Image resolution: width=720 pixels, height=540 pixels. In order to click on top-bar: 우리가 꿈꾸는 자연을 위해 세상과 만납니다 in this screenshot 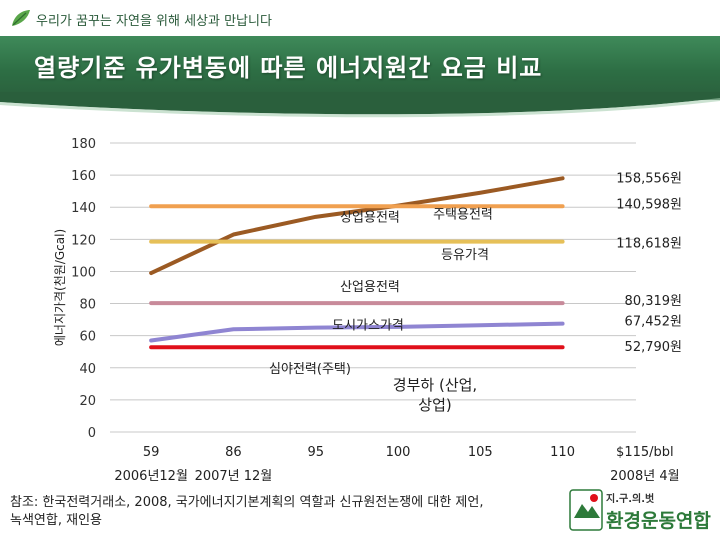, I will do `click(360, 18)`.